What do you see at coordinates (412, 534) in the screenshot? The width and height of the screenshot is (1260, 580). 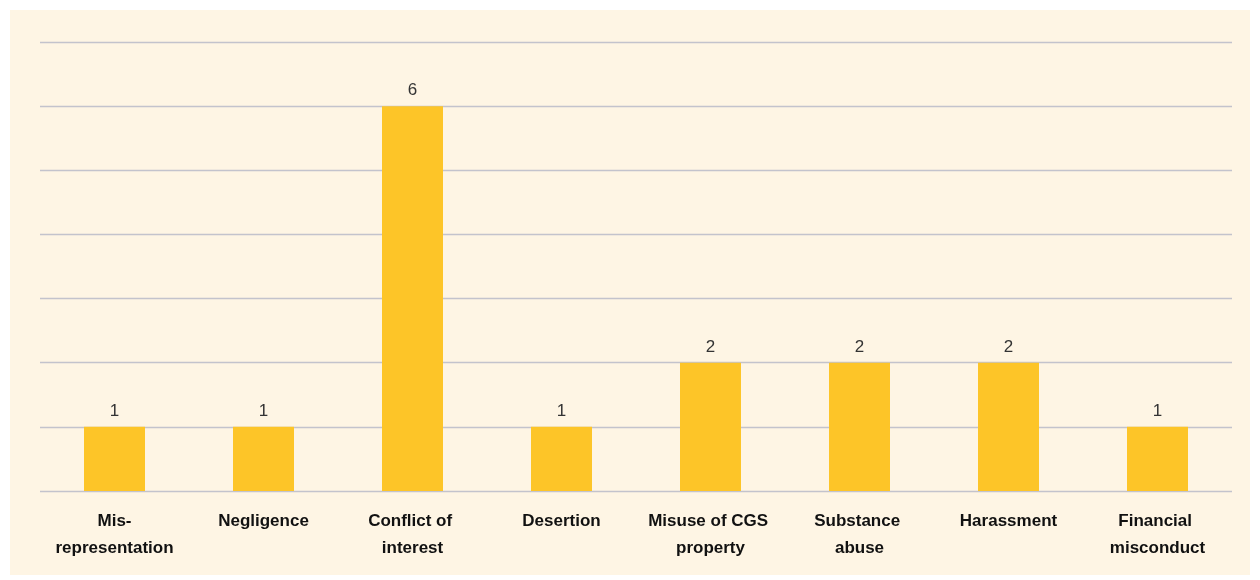 I see `x-tick-label: Conflict of interest` at bounding box center [412, 534].